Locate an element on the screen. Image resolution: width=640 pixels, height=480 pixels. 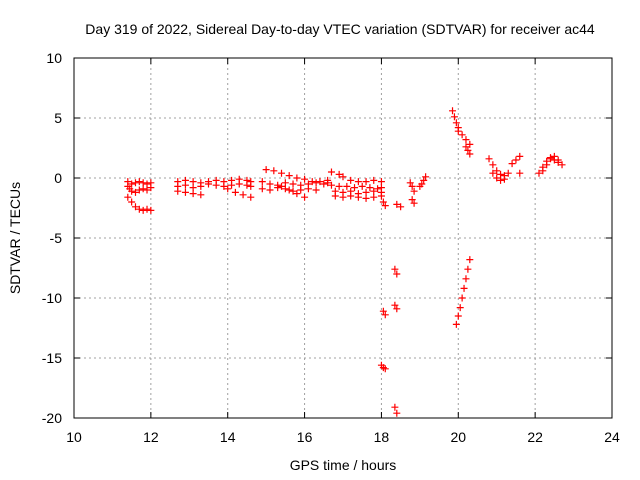
series-seg-d4 is located at coordinates (358, 197).